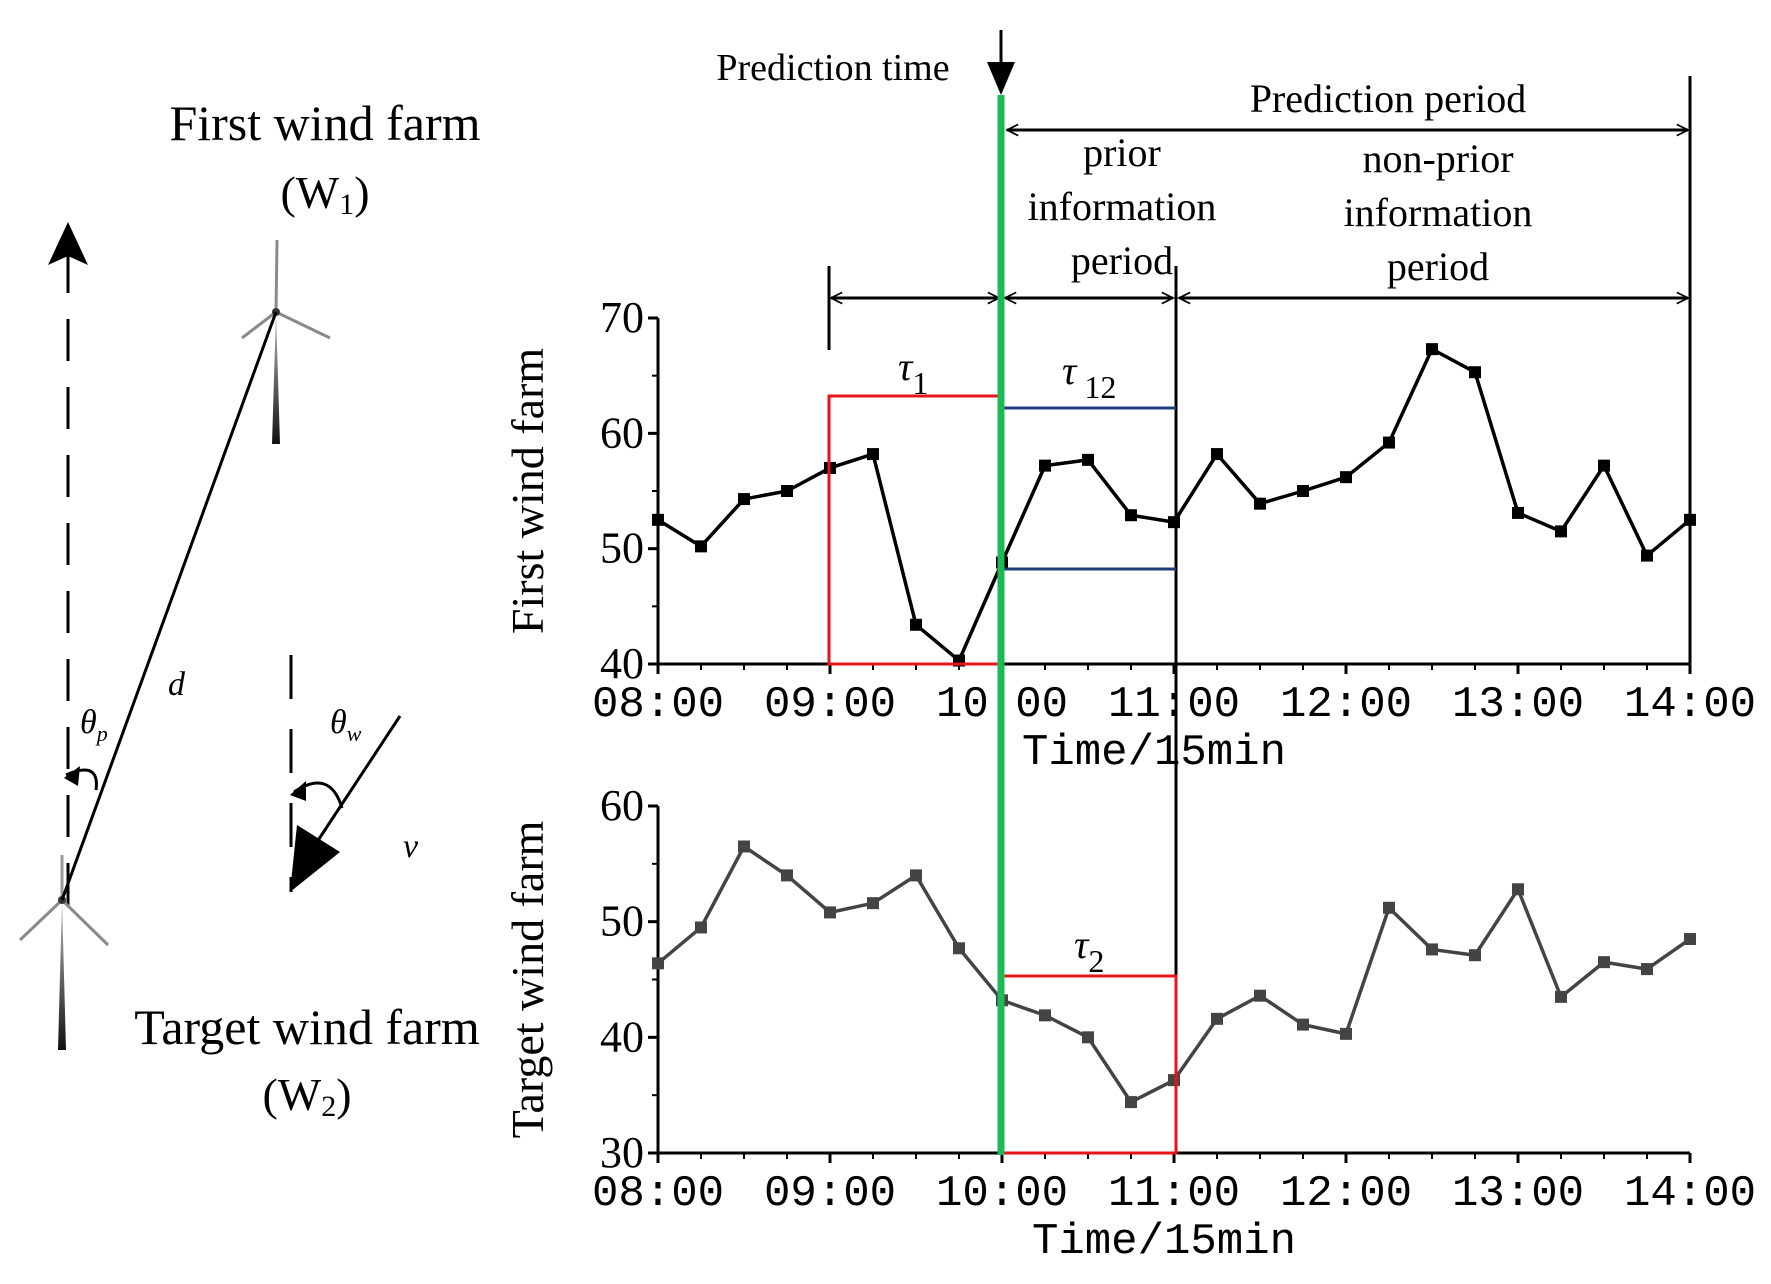  What do you see at coordinates (622, 663) in the screenshot?
I see `first-y-tick-label: 40` at bounding box center [622, 663].